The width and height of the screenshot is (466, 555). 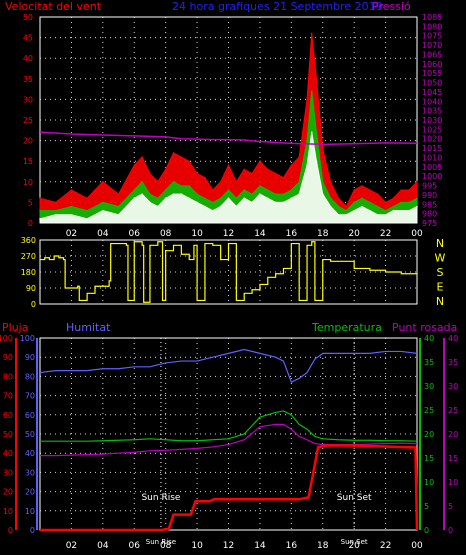 I want to click on x-tick-label-bottom: 06, so click(x=135, y=546).